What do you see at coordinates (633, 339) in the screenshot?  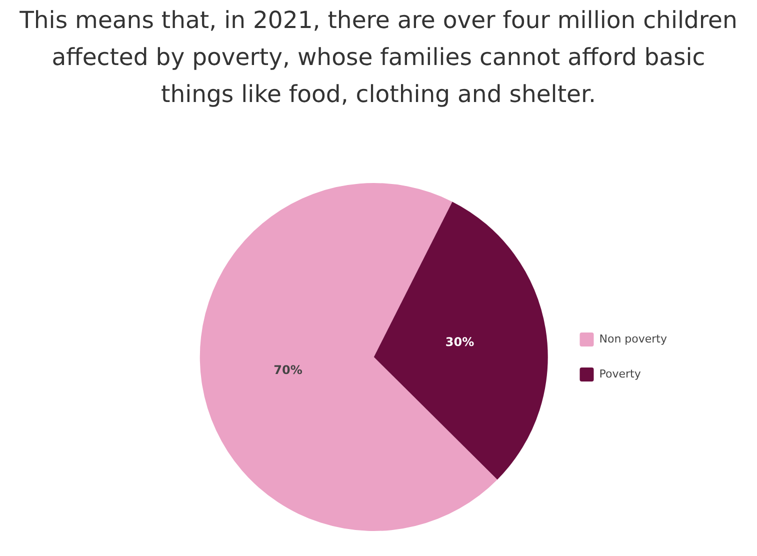 I see `legend-label: Non poverty` at bounding box center [633, 339].